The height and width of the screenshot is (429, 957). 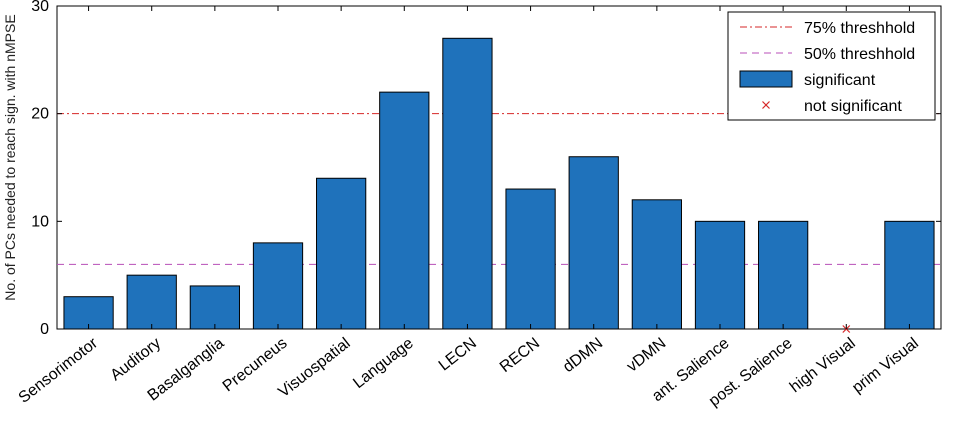 I want to click on bar-auditory, so click(x=151, y=302).